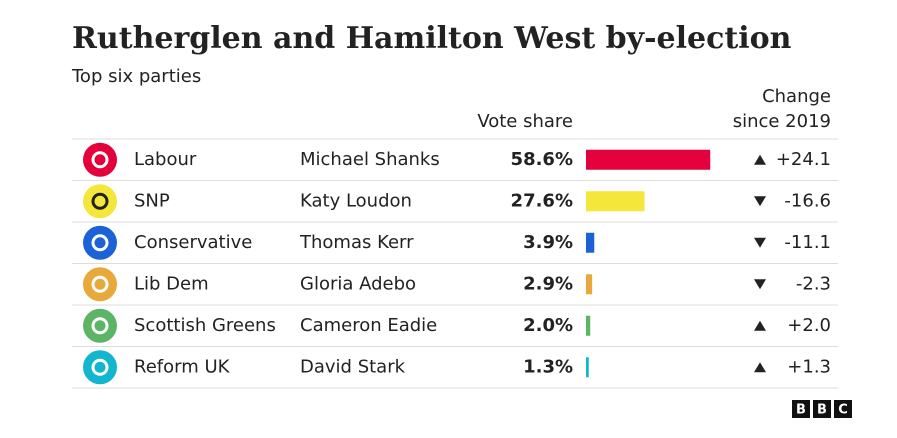 The height and width of the screenshot is (438, 897). What do you see at coordinates (548, 366) in the screenshot?
I see `value-label: 1.3%` at bounding box center [548, 366].